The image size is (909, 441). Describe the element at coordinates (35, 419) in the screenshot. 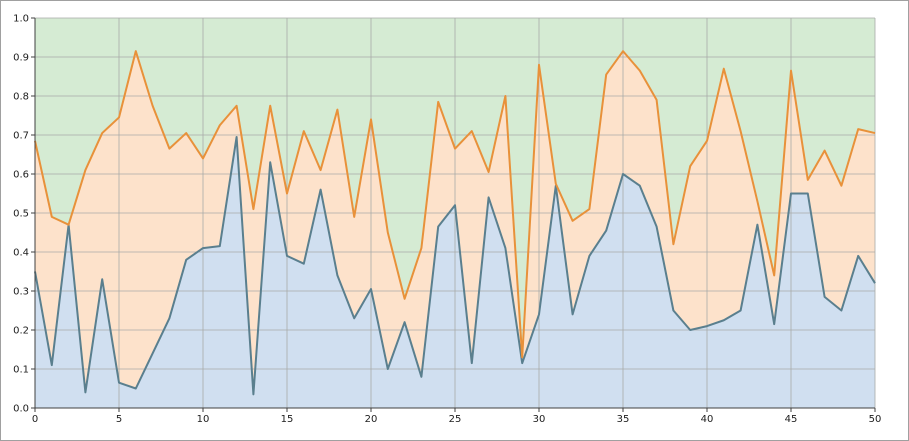

I see `x-tick-label-0: 0` at that location.